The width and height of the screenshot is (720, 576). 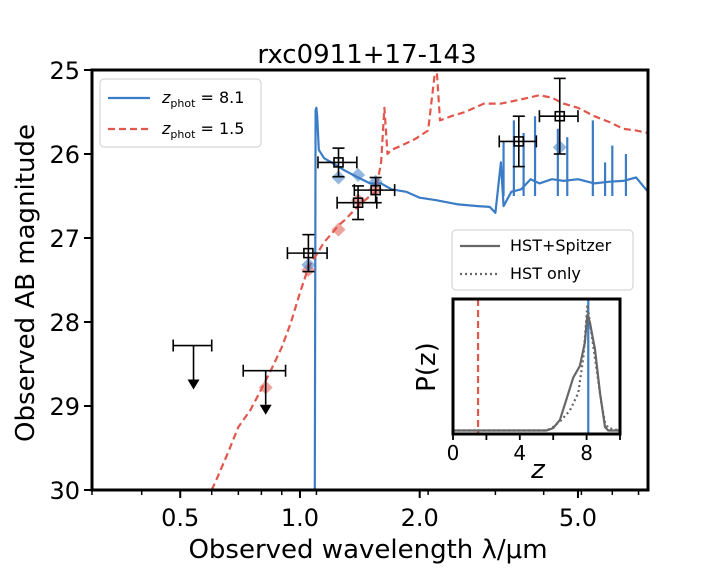 I want to click on chart-title: rxc0911+17-143, so click(x=366, y=55).